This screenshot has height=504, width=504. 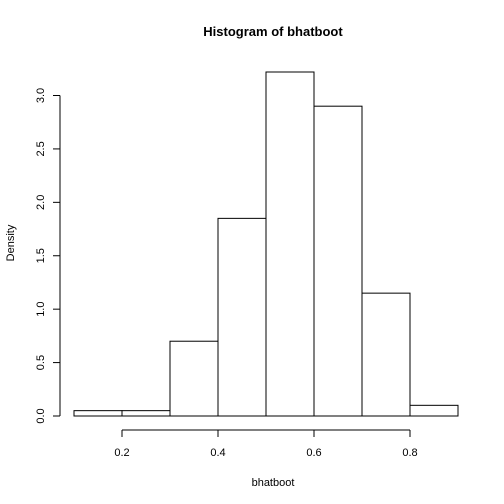 What do you see at coordinates (121, 453) in the screenshot?
I see `x-tick-label: 0.2` at bounding box center [121, 453].